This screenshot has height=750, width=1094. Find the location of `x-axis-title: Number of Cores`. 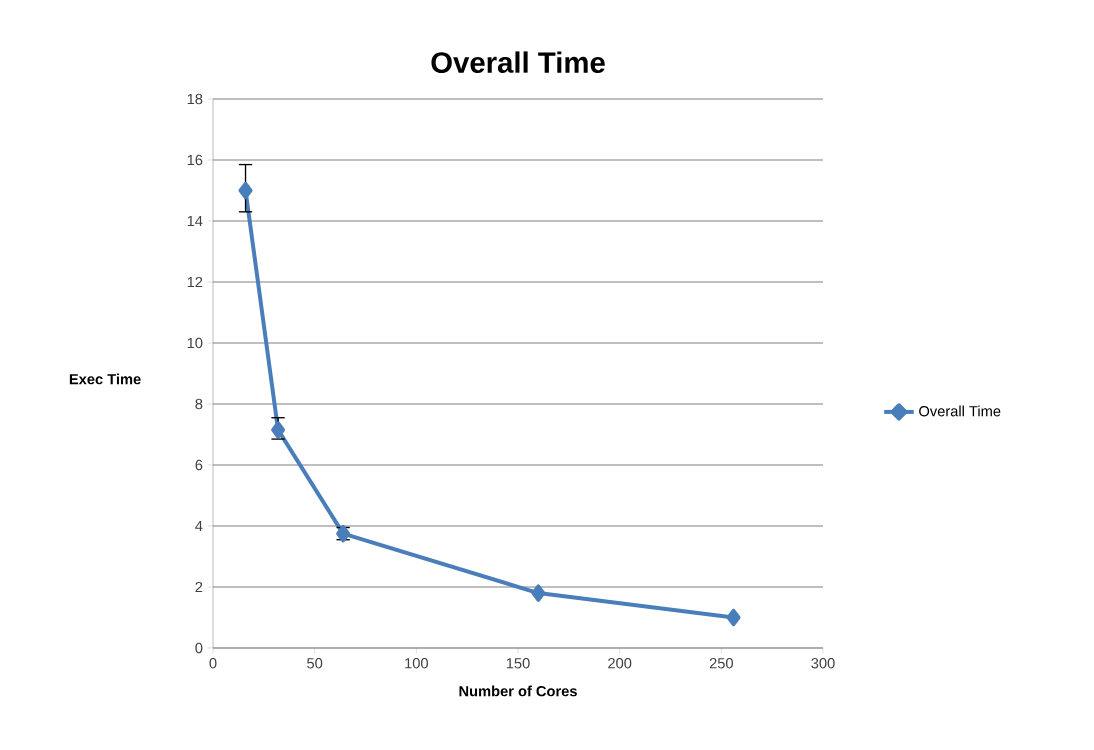

x-axis-title: Number of Cores is located at coordinates (518, 691).